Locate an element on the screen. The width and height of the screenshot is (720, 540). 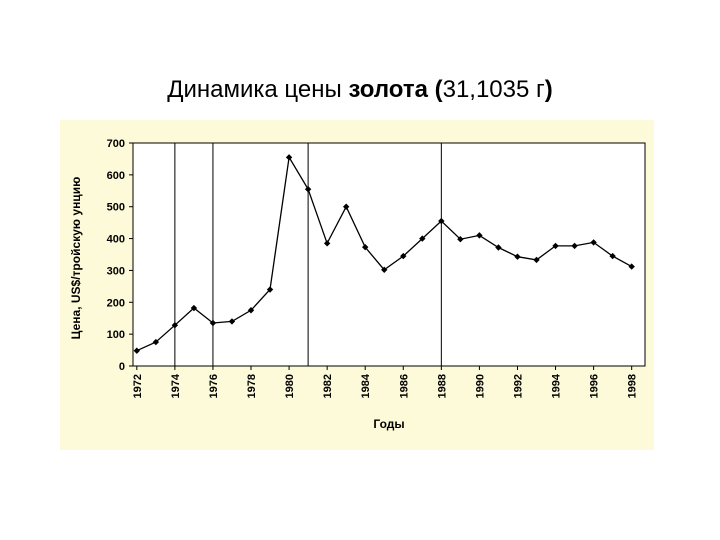
y-tick-label: 300 is located at coordinates (116, 271).